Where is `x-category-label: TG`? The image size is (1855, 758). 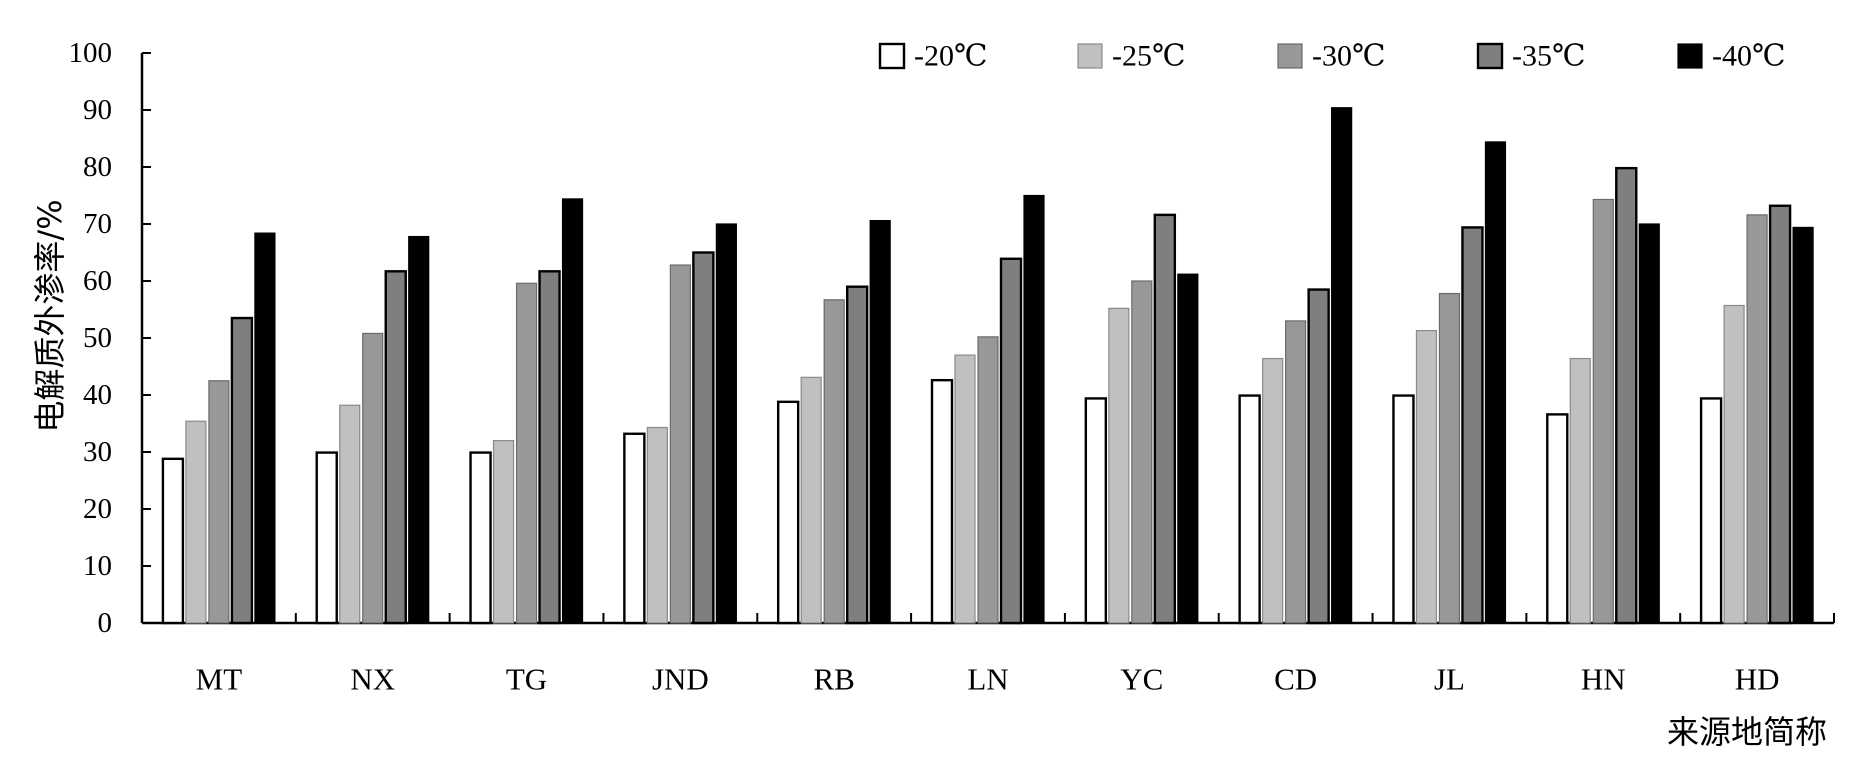 x-category-label: TG is located at coordinates (526, 679).